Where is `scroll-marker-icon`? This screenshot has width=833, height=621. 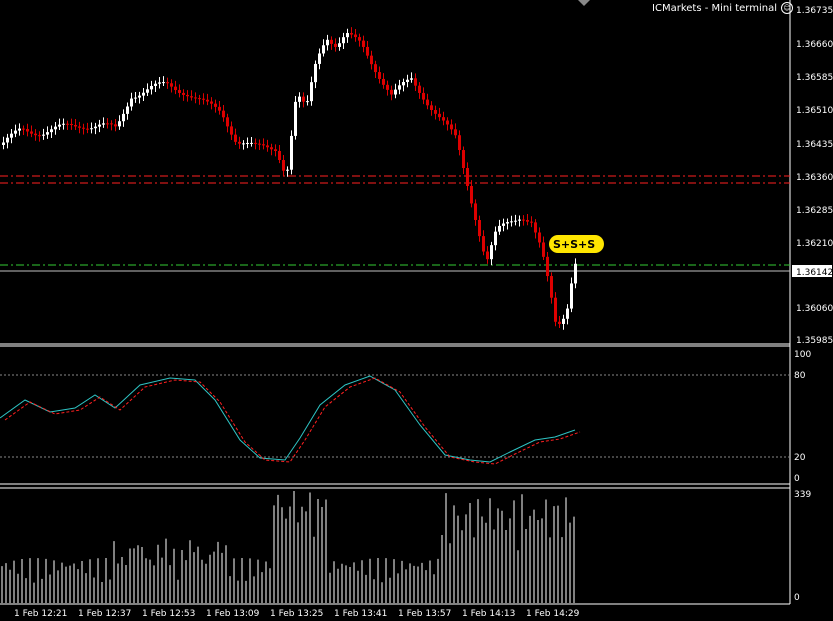
scroll-marker-icon is located at coordinates (584, 3).